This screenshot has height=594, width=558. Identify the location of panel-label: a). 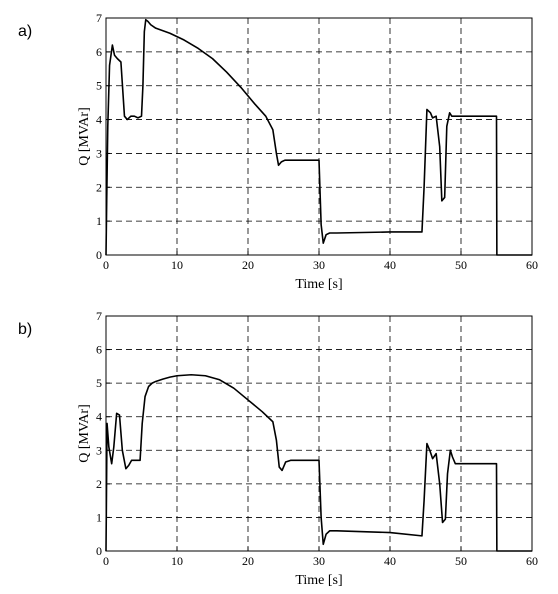
(25, 31).